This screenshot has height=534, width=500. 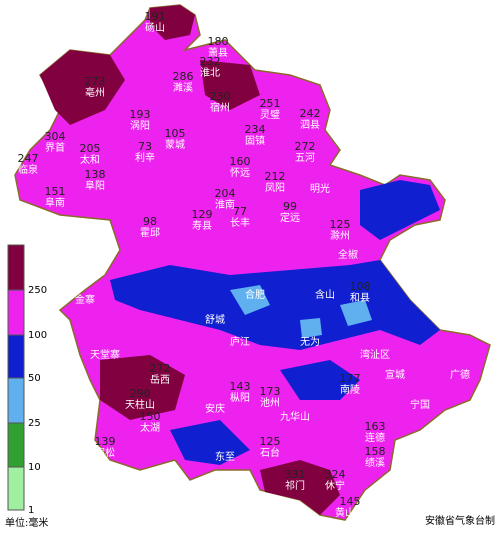 What do you see at coordinates (220, 107) in the screenshot?
I see `station-name: 宿州` at bounding box center [220, 107].